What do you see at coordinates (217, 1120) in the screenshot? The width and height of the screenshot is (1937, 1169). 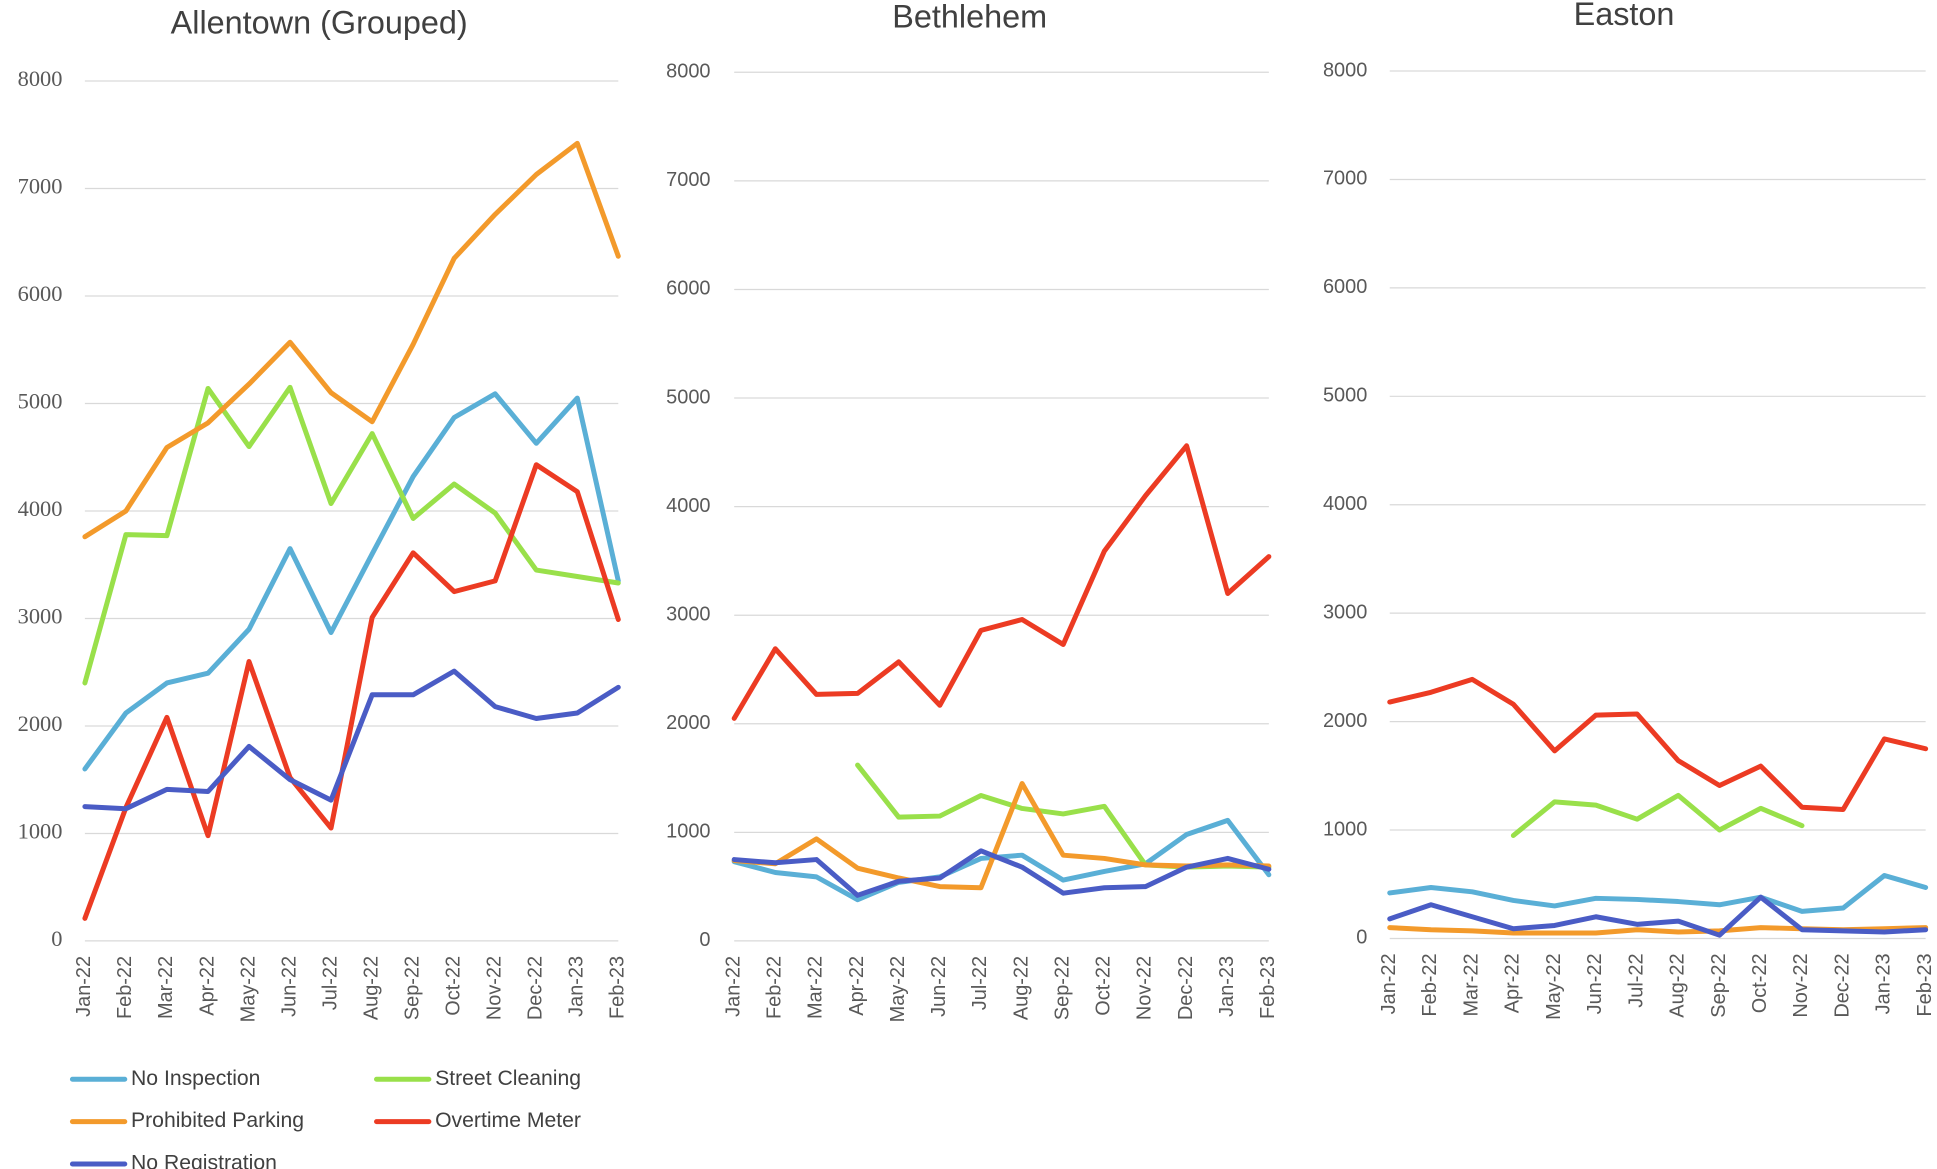 I see `legend-label: Prohibited Parking` at bounding box center [217, 1120].